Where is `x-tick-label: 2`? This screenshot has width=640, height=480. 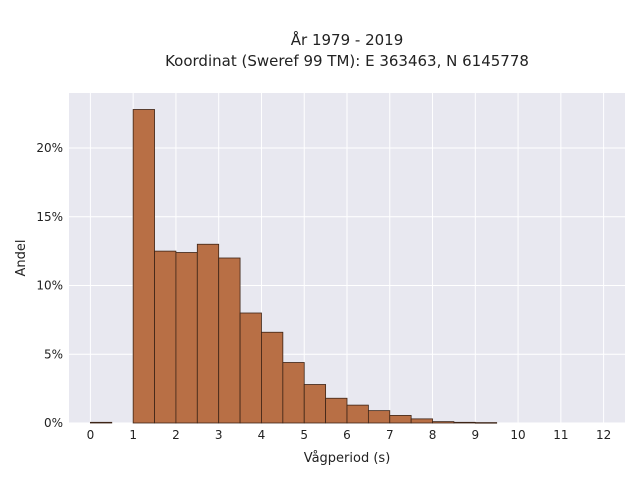 x-tick-label: 2 is located at coordinates (176, 435).